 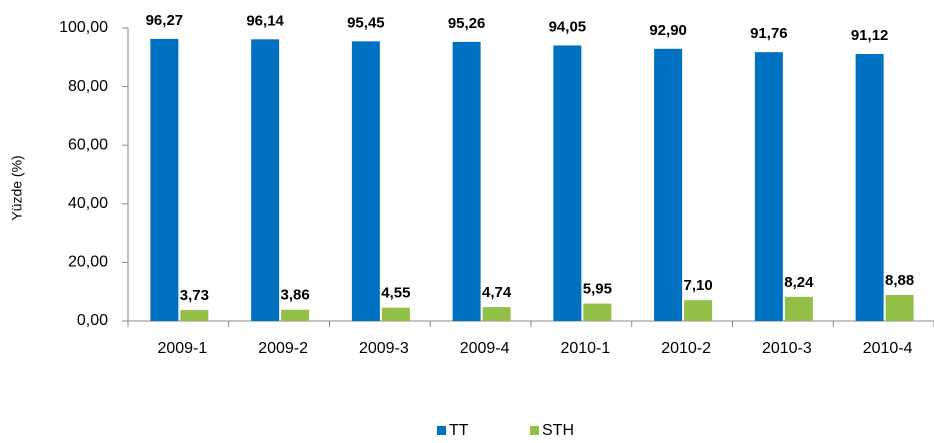 I want to click on y-tick-label: 80,00, so click(x=88, y=86).